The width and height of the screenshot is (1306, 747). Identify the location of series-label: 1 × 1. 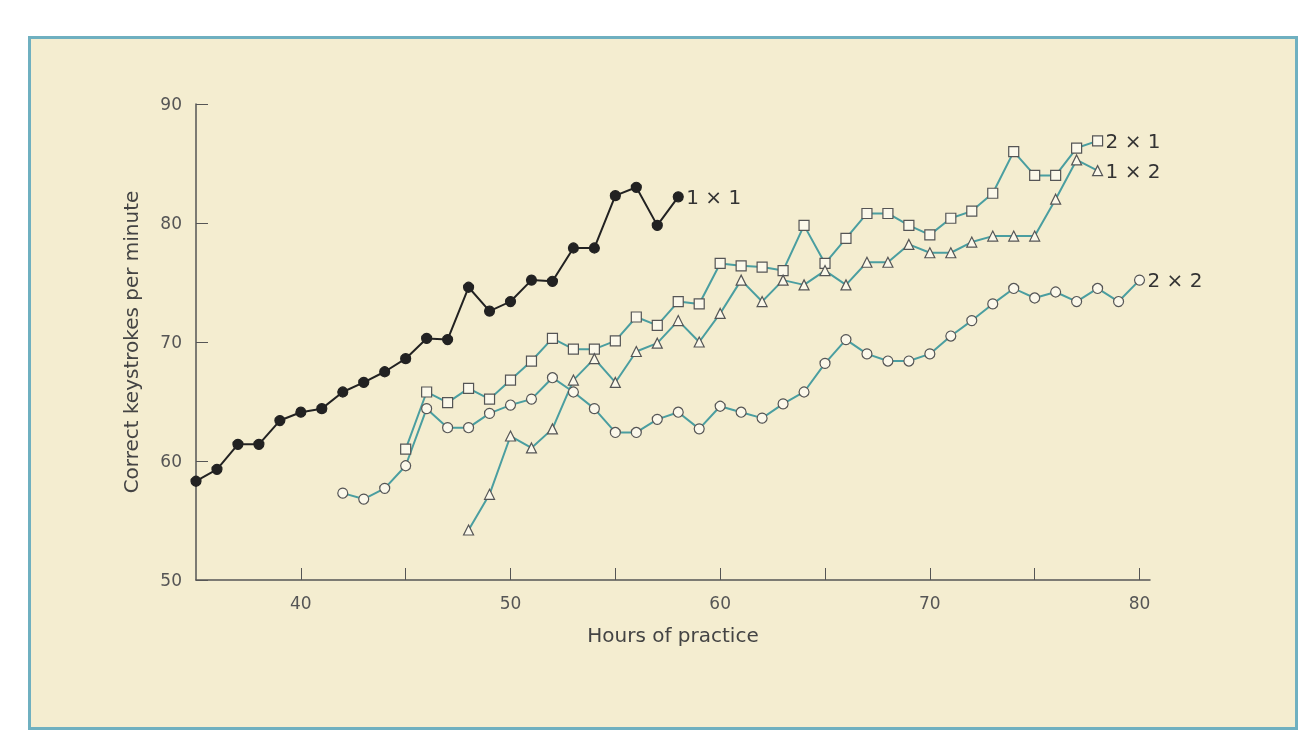
(714, 196).